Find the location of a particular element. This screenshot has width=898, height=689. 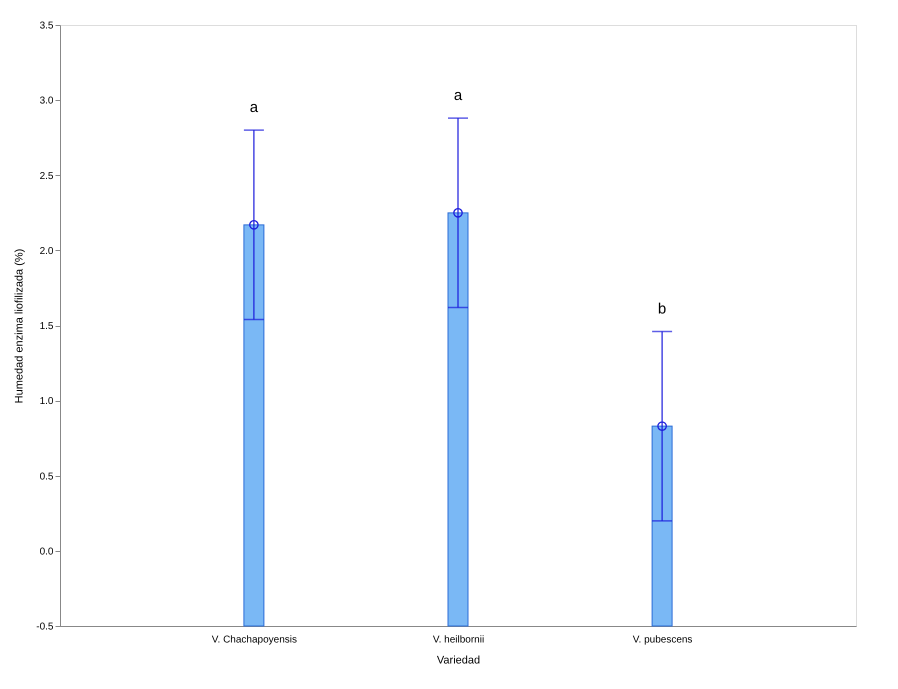

y-tick-label: -0.5 is located at coordinates (45, 627).